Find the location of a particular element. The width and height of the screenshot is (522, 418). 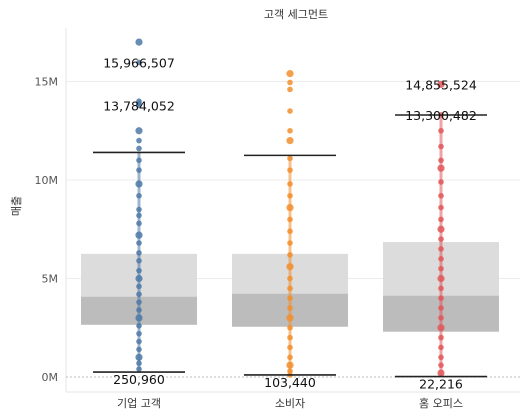

y-tick-label: 0M is located at coordinates (50, 377).